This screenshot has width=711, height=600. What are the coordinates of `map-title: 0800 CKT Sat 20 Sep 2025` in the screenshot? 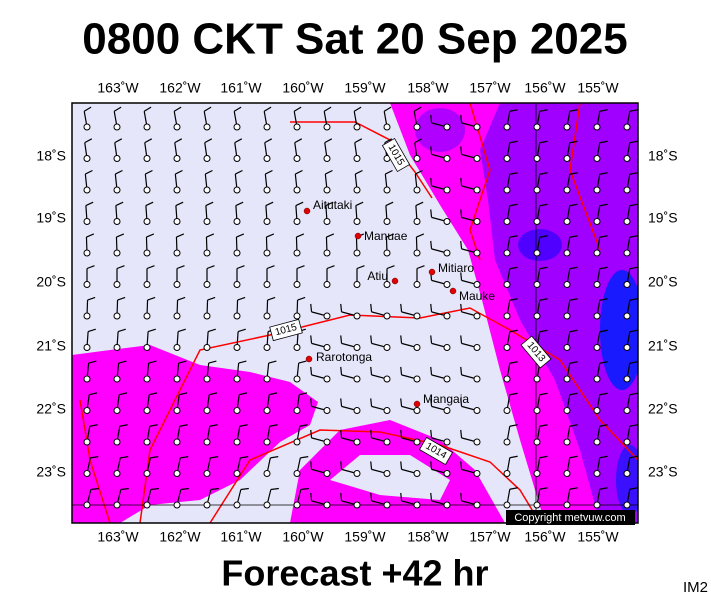 It's located at (354, 39).